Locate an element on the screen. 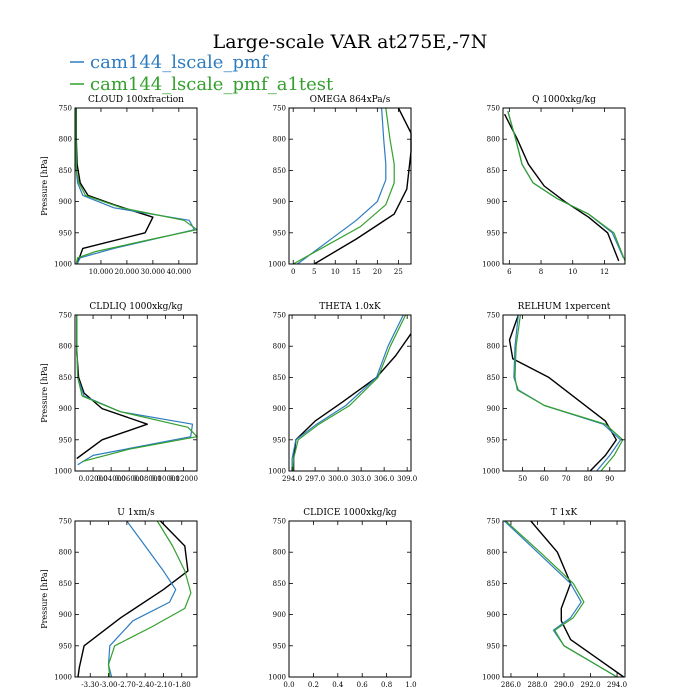 The image size is (700, 700). x-tick-label: 5 is located at coordinates (314, 272).